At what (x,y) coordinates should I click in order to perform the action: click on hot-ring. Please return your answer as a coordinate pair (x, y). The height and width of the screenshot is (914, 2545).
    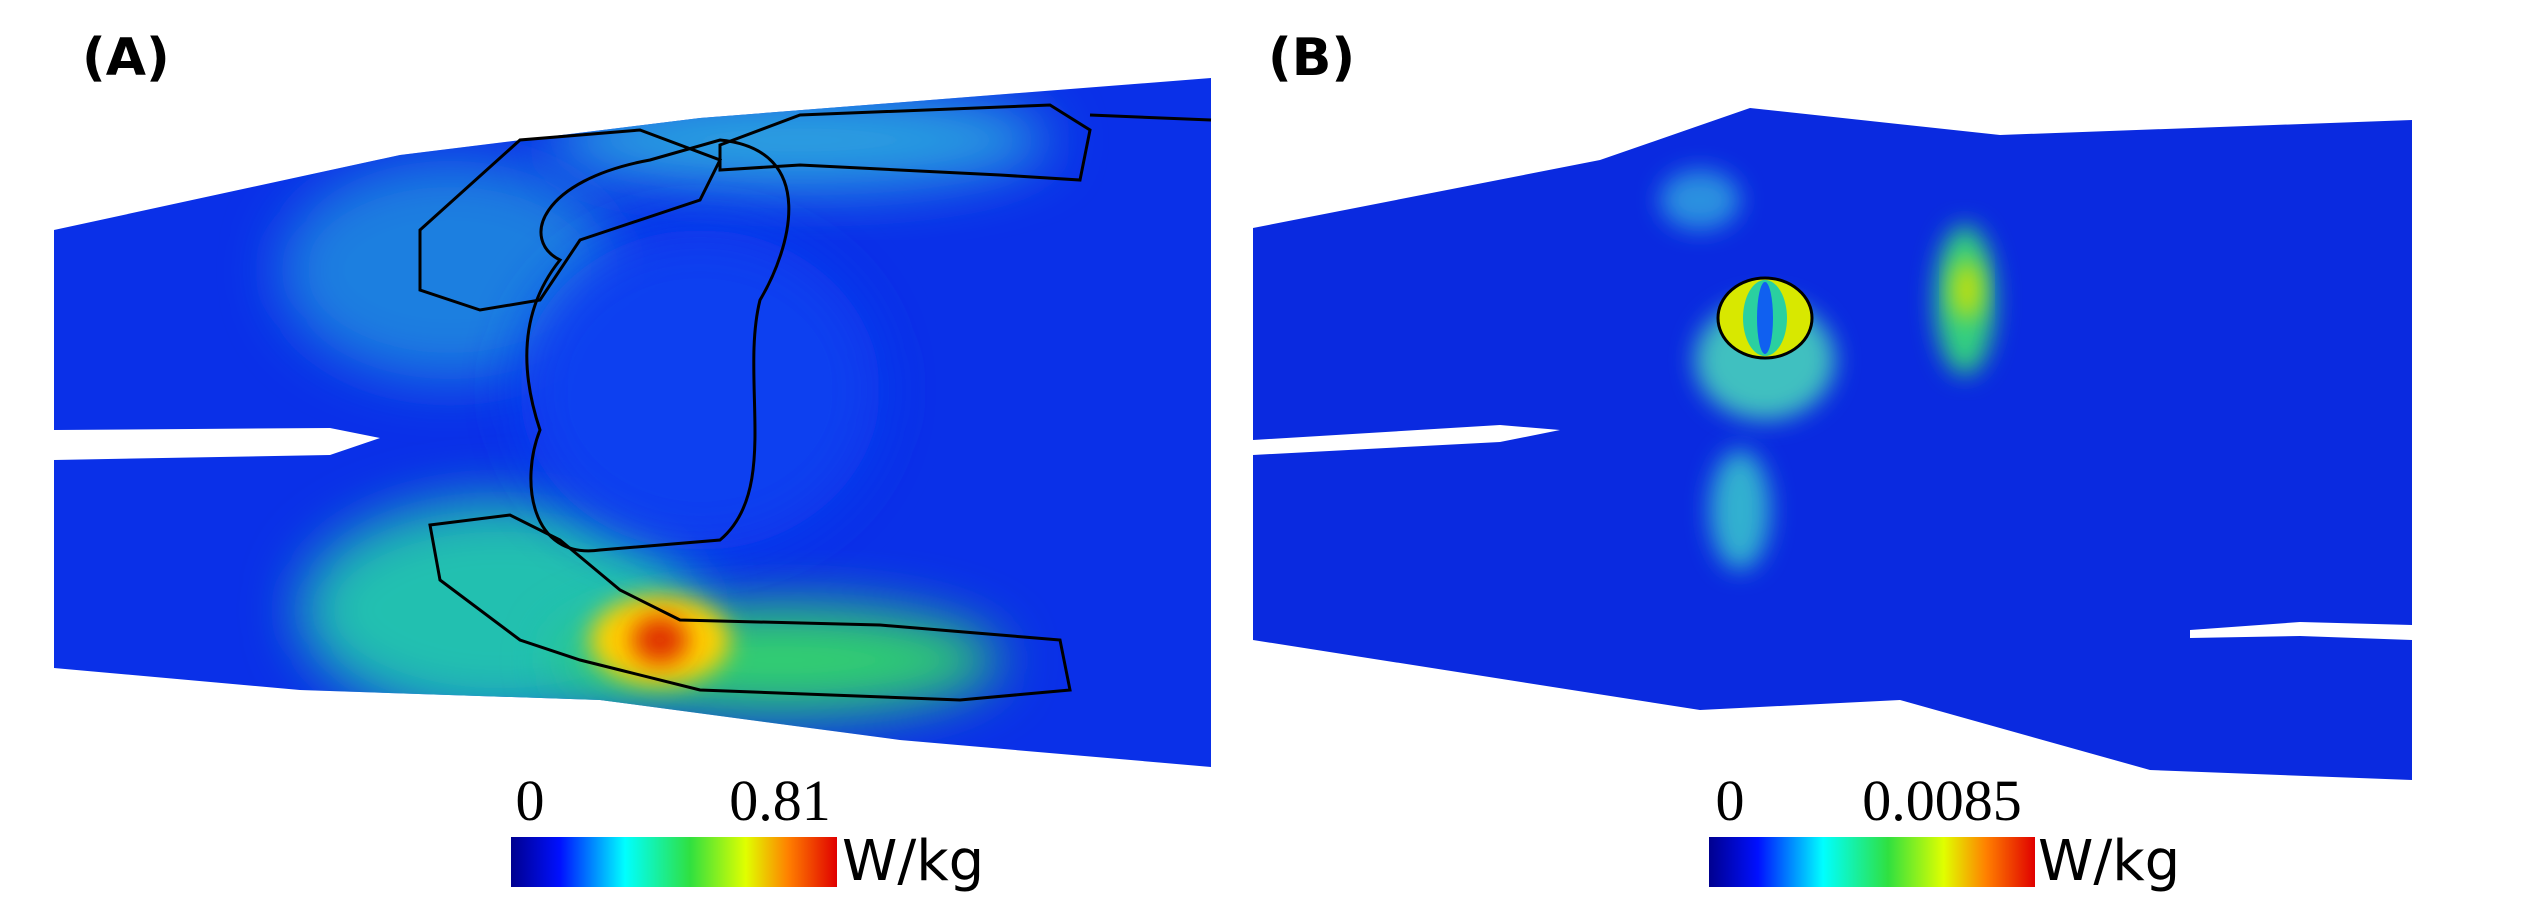
    Looking at the image, I should click on (1765, 318).